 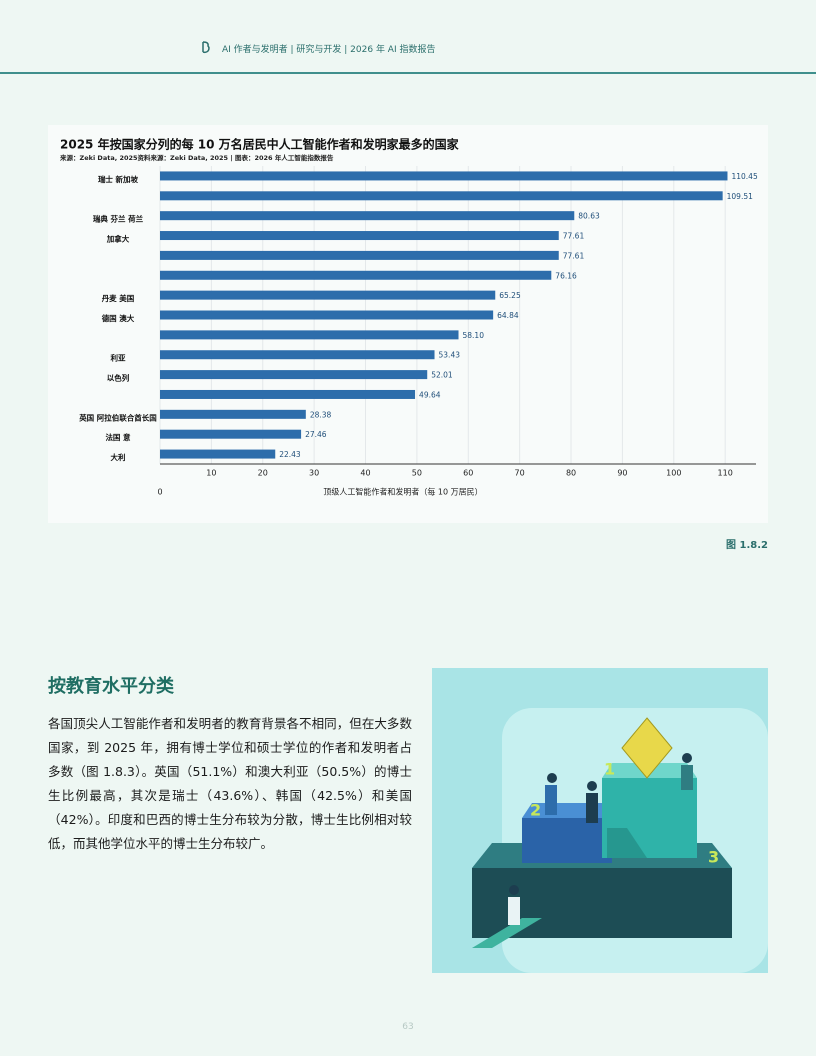 I want to click on x-tick-label: 10, so click(x=211, y=473).